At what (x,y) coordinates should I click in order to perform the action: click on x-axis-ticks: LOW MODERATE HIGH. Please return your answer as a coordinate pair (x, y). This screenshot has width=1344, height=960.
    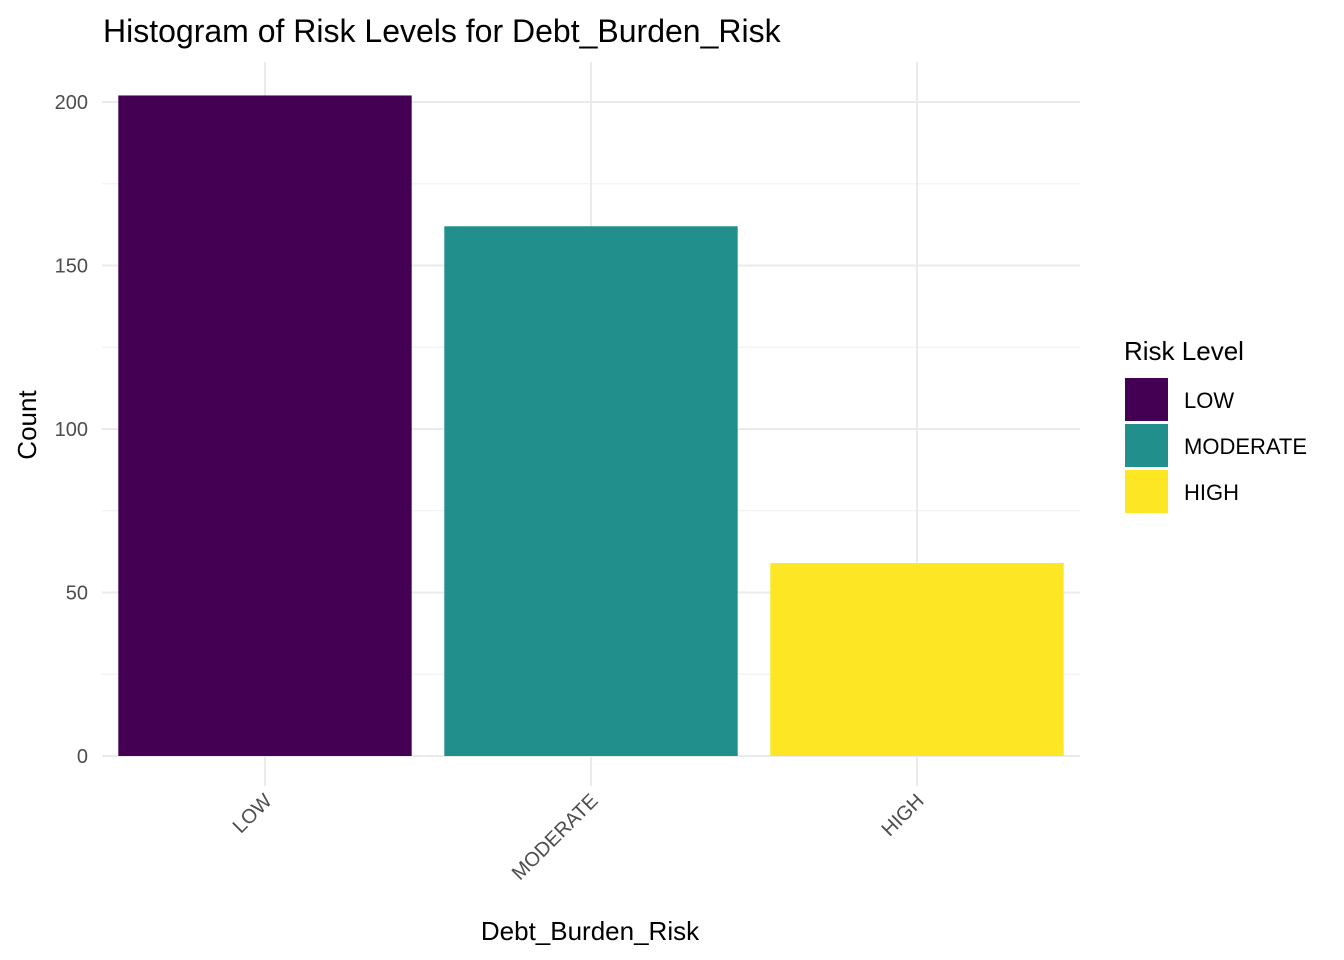
    Looking at the image, I should click on (579, 837).